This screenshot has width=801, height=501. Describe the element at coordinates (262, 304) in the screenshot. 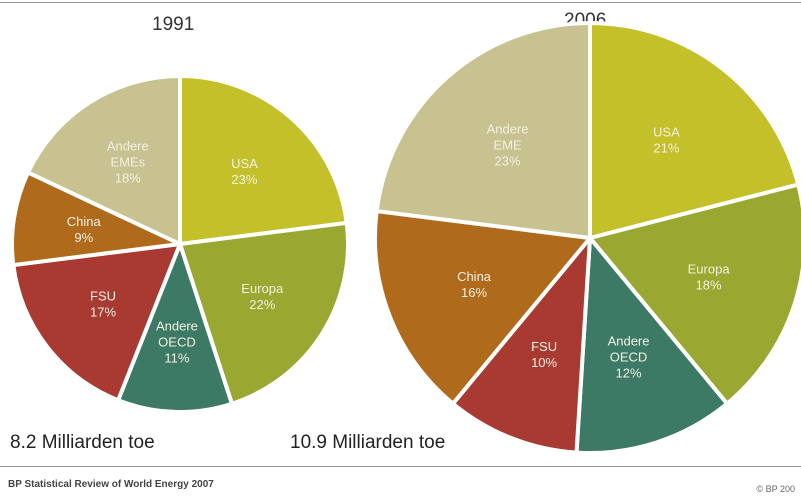

I see `pie-1991-label-europa-value: 22%` at that location.